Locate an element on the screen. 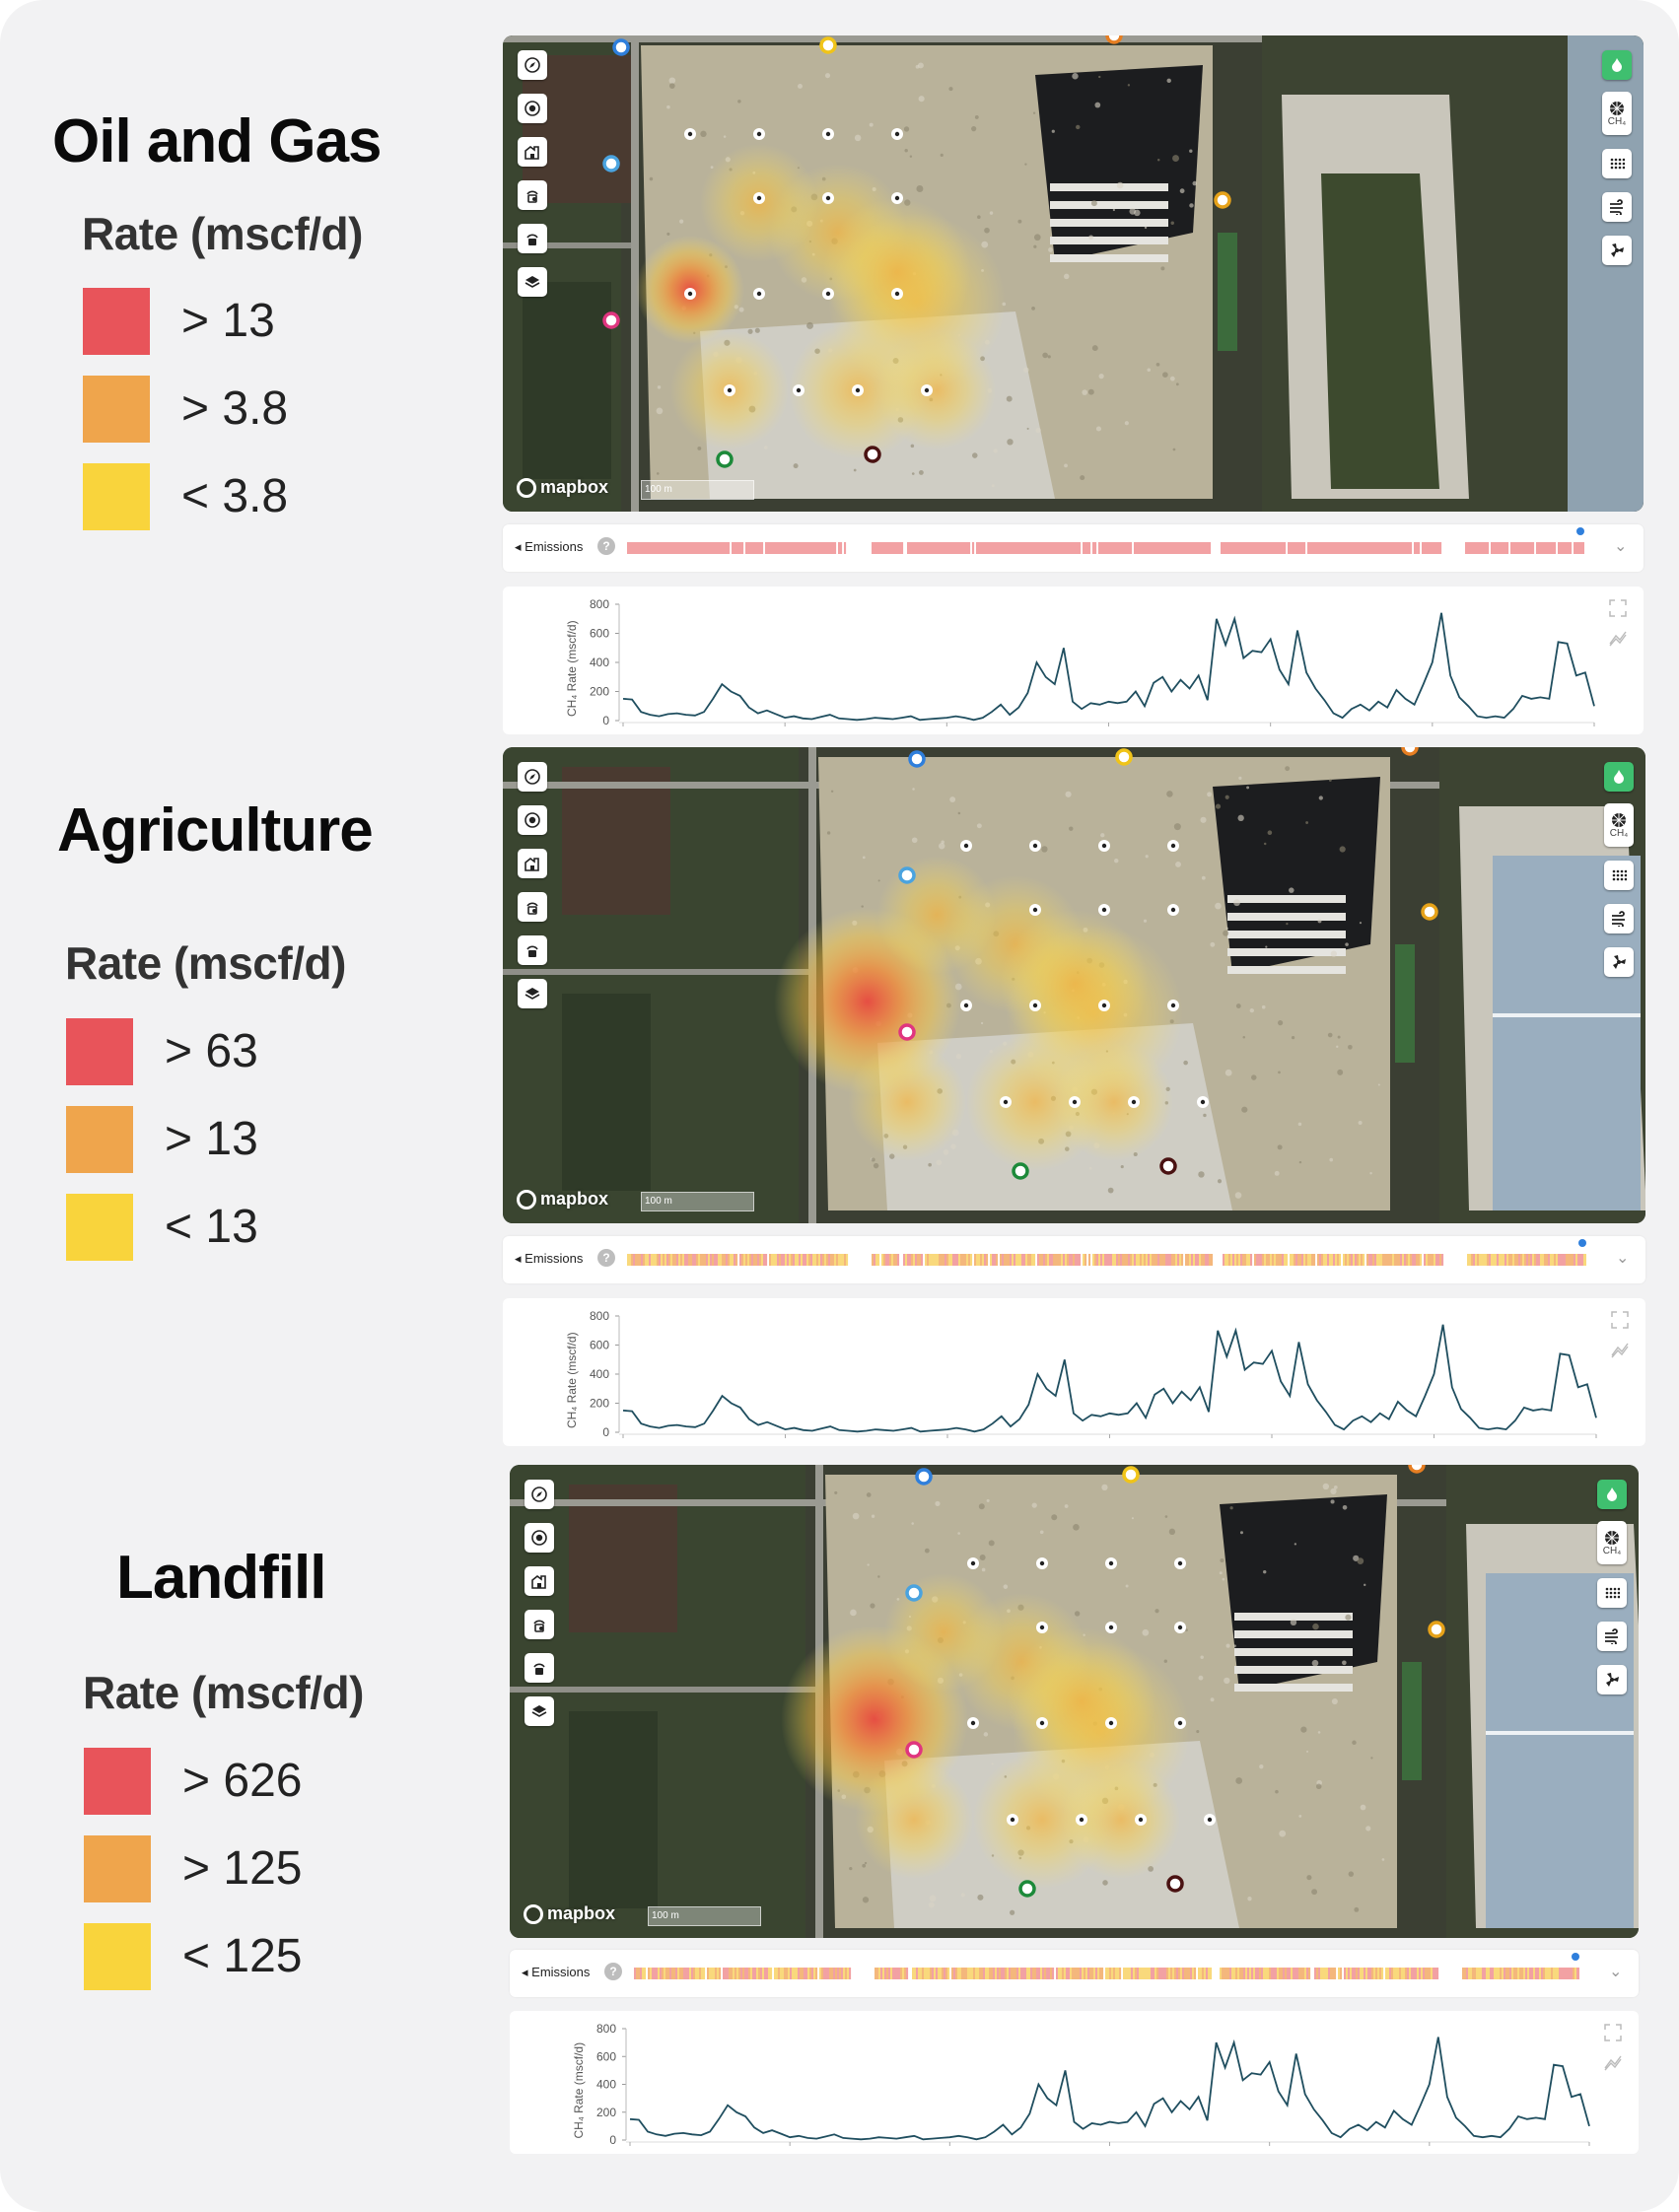 This screenshot has height=2212, width=1679. flame-icon is located at coordinates (1617, 65).